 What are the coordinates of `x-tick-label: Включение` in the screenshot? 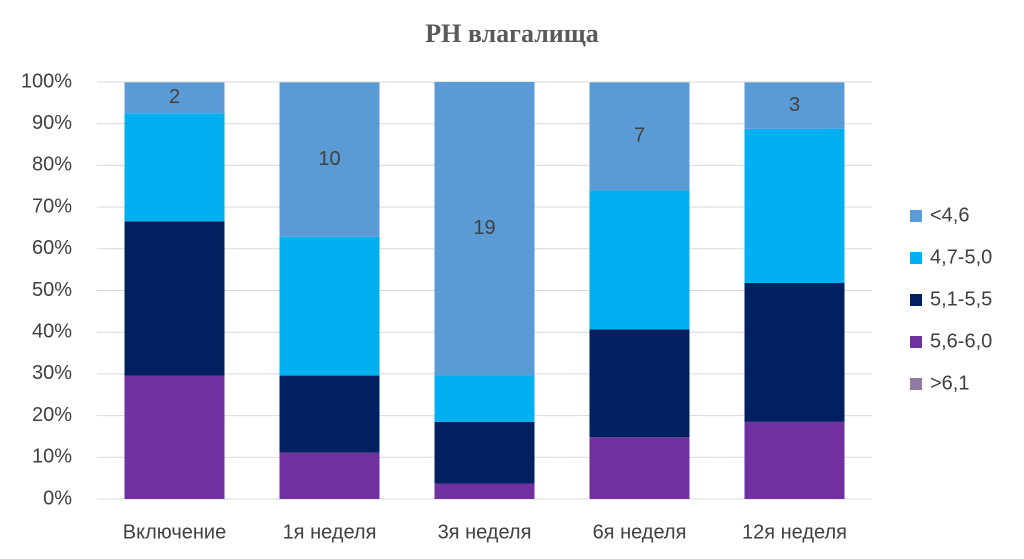 It's located at (174, 532).